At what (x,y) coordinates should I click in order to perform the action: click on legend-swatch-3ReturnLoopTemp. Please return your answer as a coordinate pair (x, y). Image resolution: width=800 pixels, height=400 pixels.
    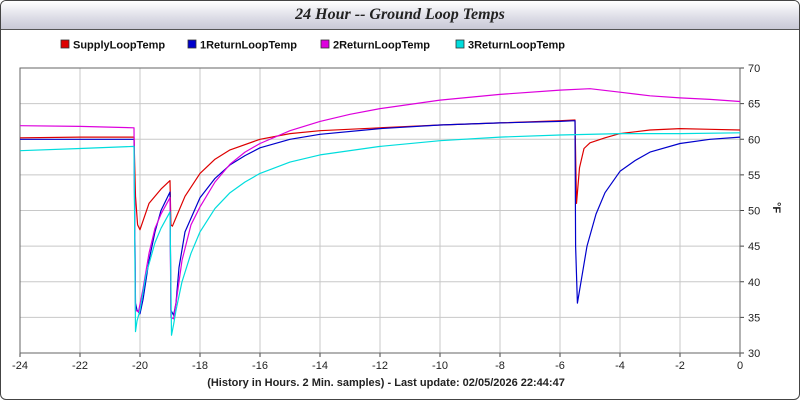
    Looking at the image, I should click on (460, 44).